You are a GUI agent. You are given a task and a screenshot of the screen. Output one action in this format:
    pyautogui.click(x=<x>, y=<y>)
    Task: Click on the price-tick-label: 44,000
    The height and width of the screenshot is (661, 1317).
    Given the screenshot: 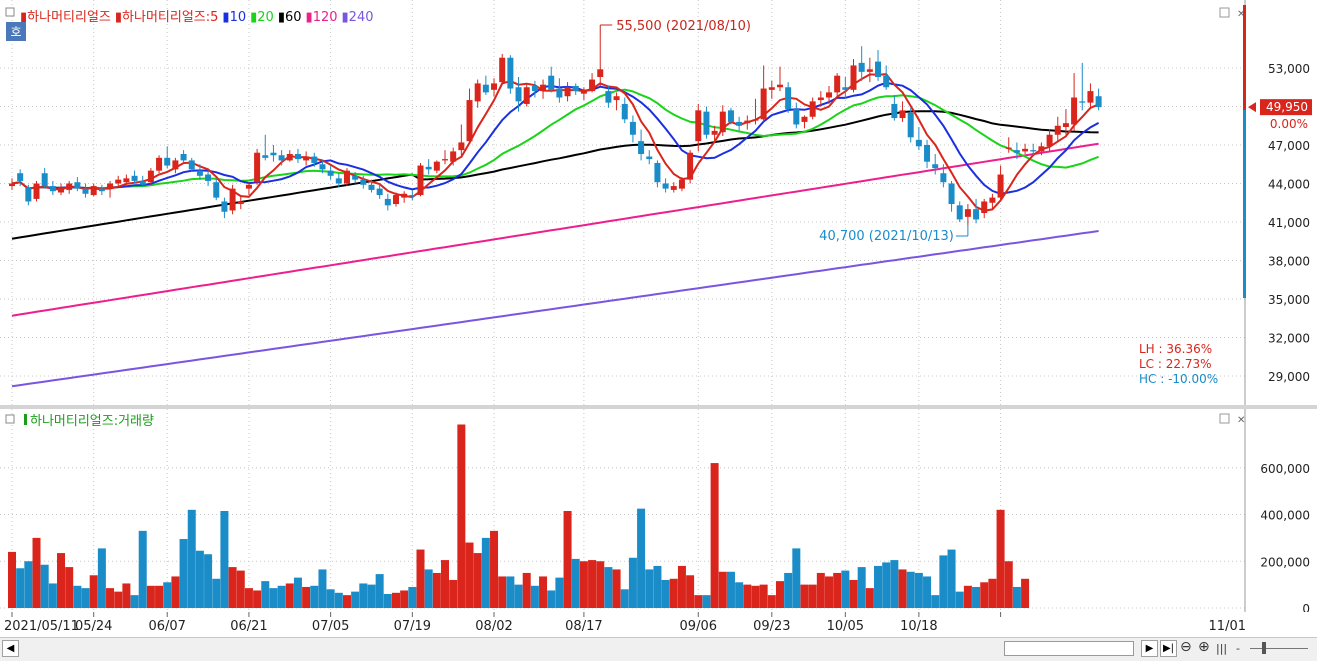 What is the action you would take?
    pyautogui.click(x=1289, y=185)
    